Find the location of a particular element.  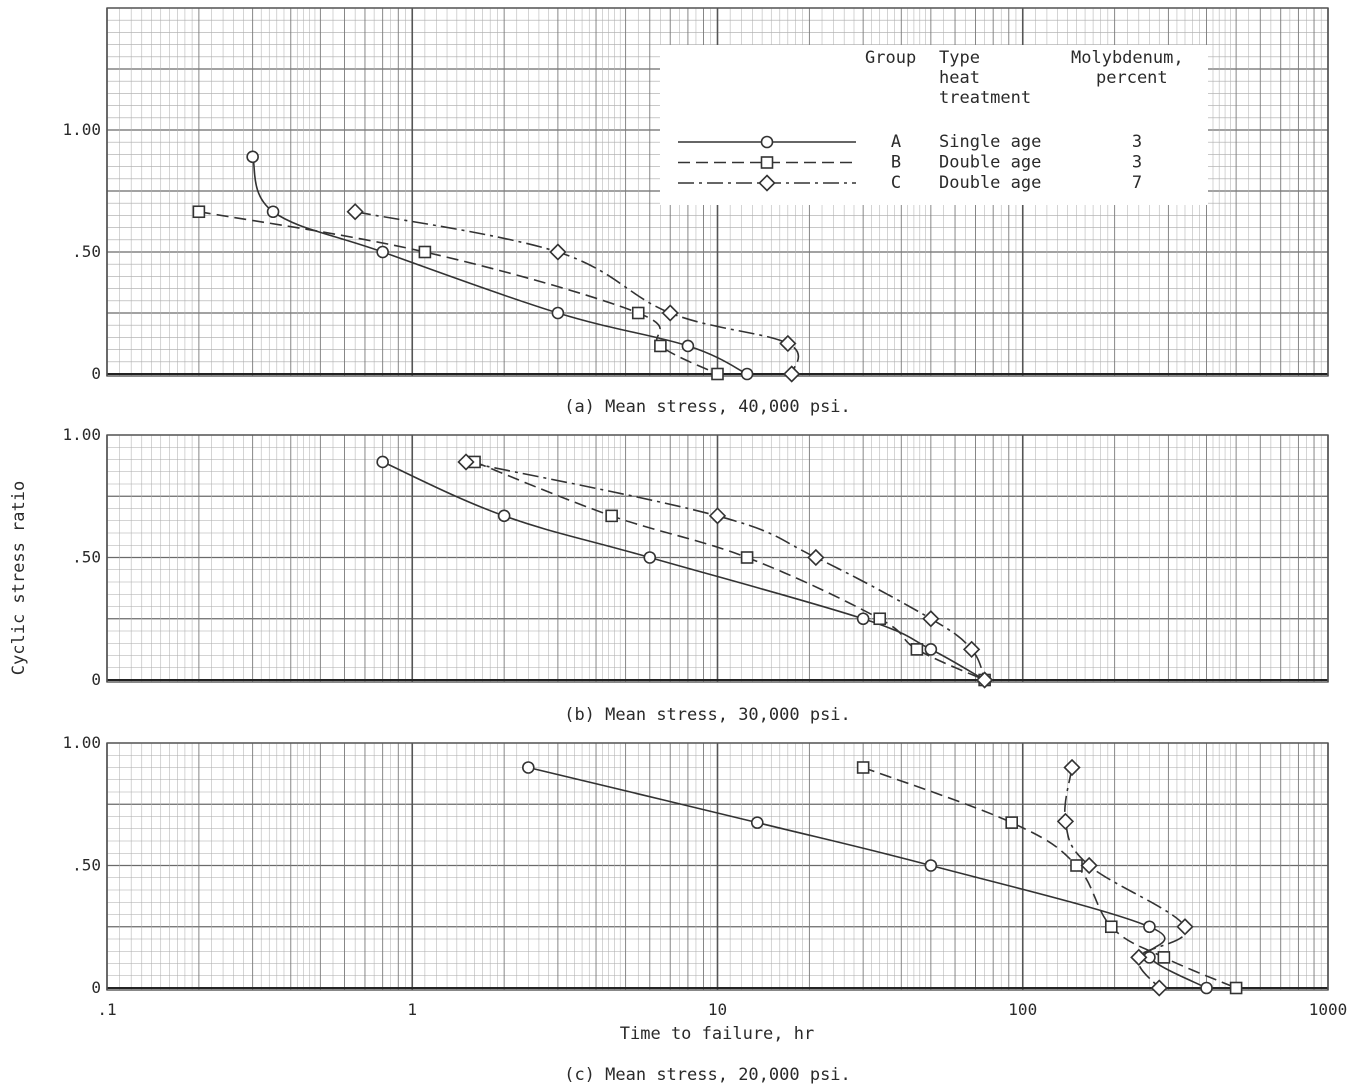

panel-caption: (b) Mean stress, 30,000 psi. is located at coordinates (707, 715).